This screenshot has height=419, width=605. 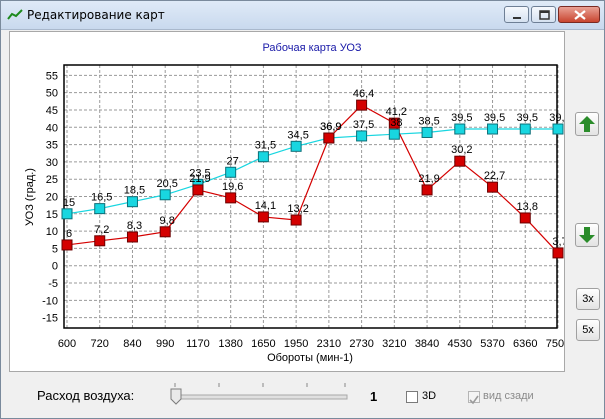 I want to click on data-label: 22,7, so click(x=494, y=176).